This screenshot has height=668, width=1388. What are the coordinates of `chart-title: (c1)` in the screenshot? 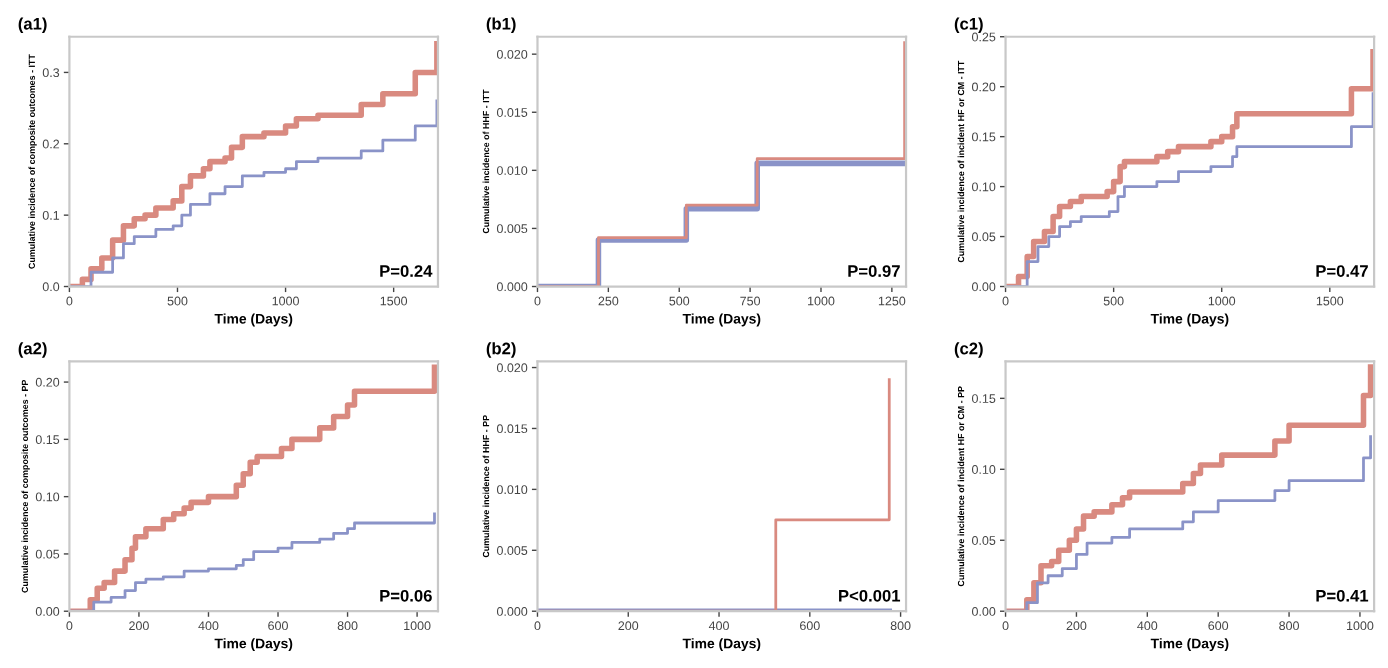 It's located at (968, 25).